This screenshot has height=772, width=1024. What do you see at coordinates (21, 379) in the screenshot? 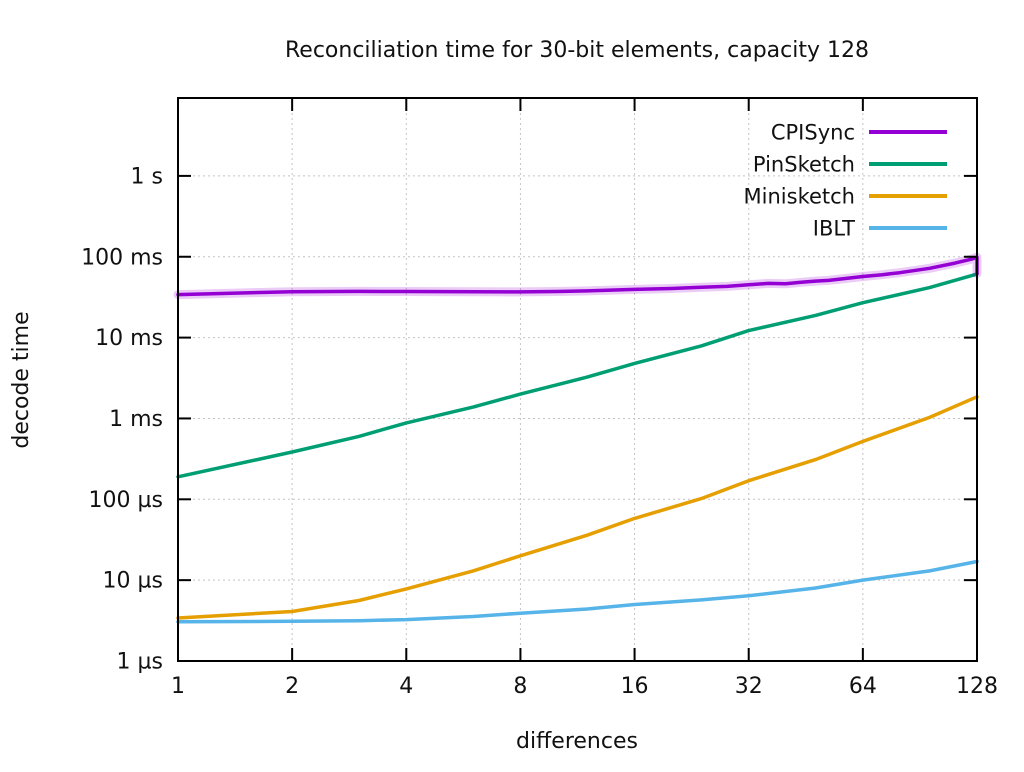
I see `y-axis-label: decode time` at bounding box center [21, 379].